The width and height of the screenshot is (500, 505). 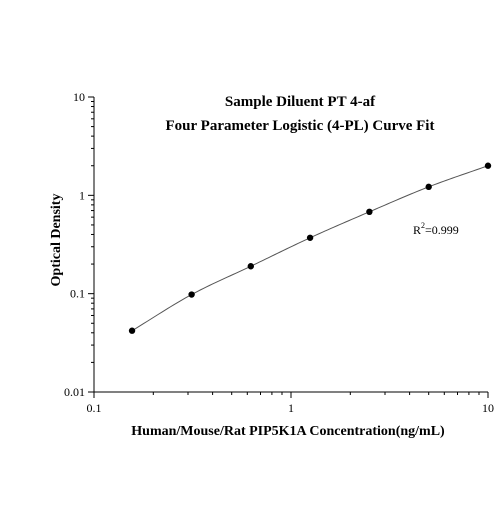 I want to click on r-squared-prefix: R, so click(x=417, y=230).